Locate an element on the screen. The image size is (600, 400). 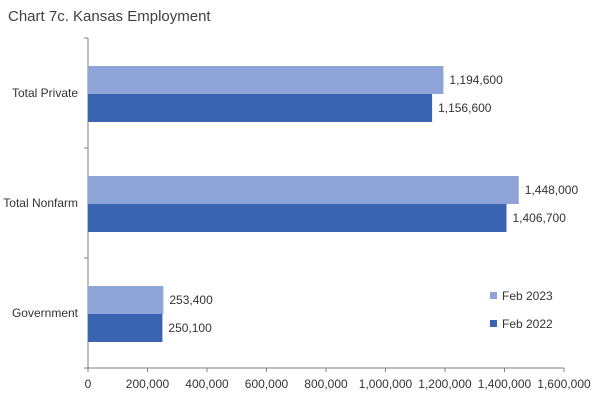
x-tick-label: 1,600,000 is located at coordinates (564, 384).